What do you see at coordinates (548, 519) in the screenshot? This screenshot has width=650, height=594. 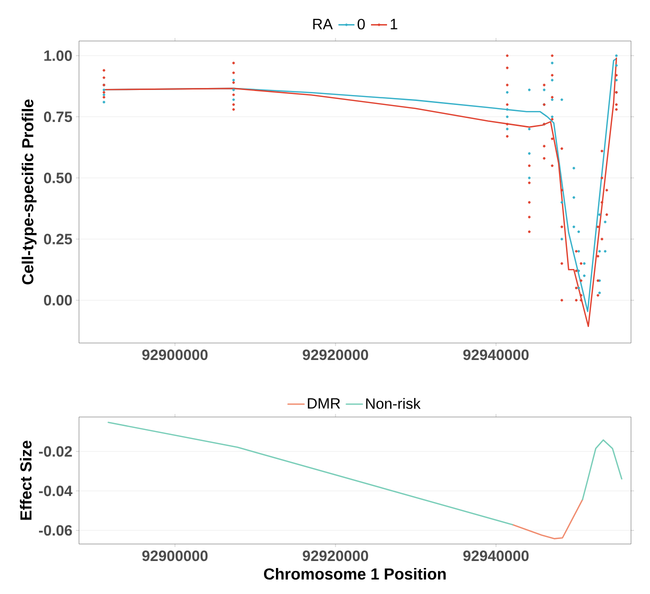 I see `line-series` at bounding box center [548, 519].